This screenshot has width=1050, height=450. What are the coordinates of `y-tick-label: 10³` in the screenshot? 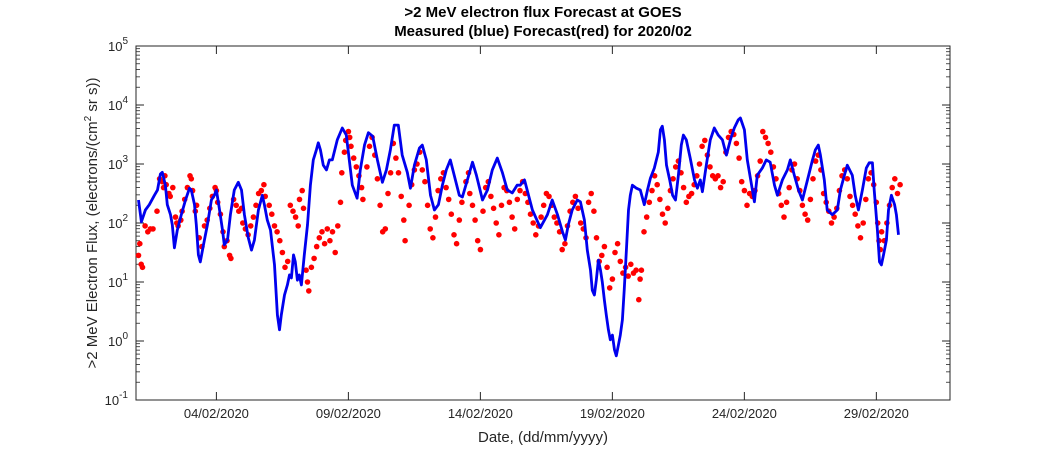 It's located at (118, 163).